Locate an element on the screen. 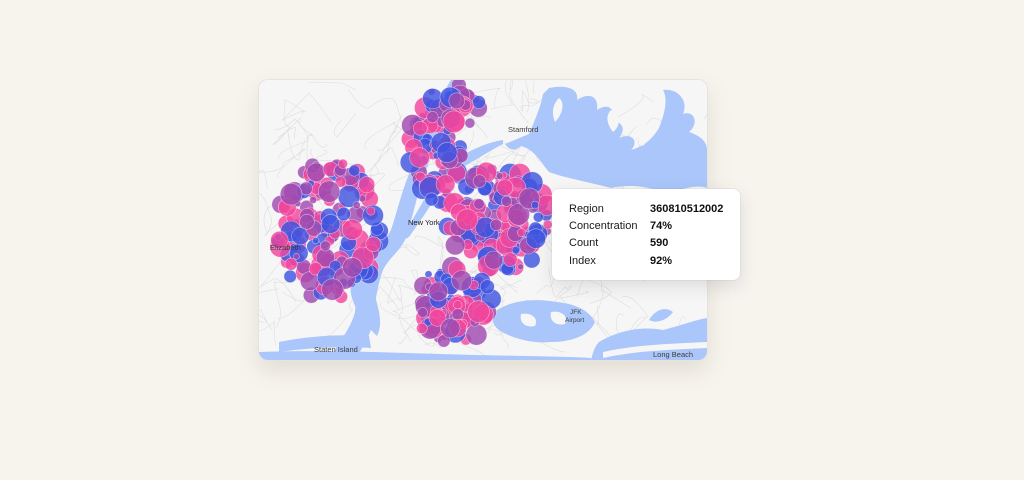 This screenshot has height=480, width=1024. place-label-new-york: New York is located at coordinates (424, 222).